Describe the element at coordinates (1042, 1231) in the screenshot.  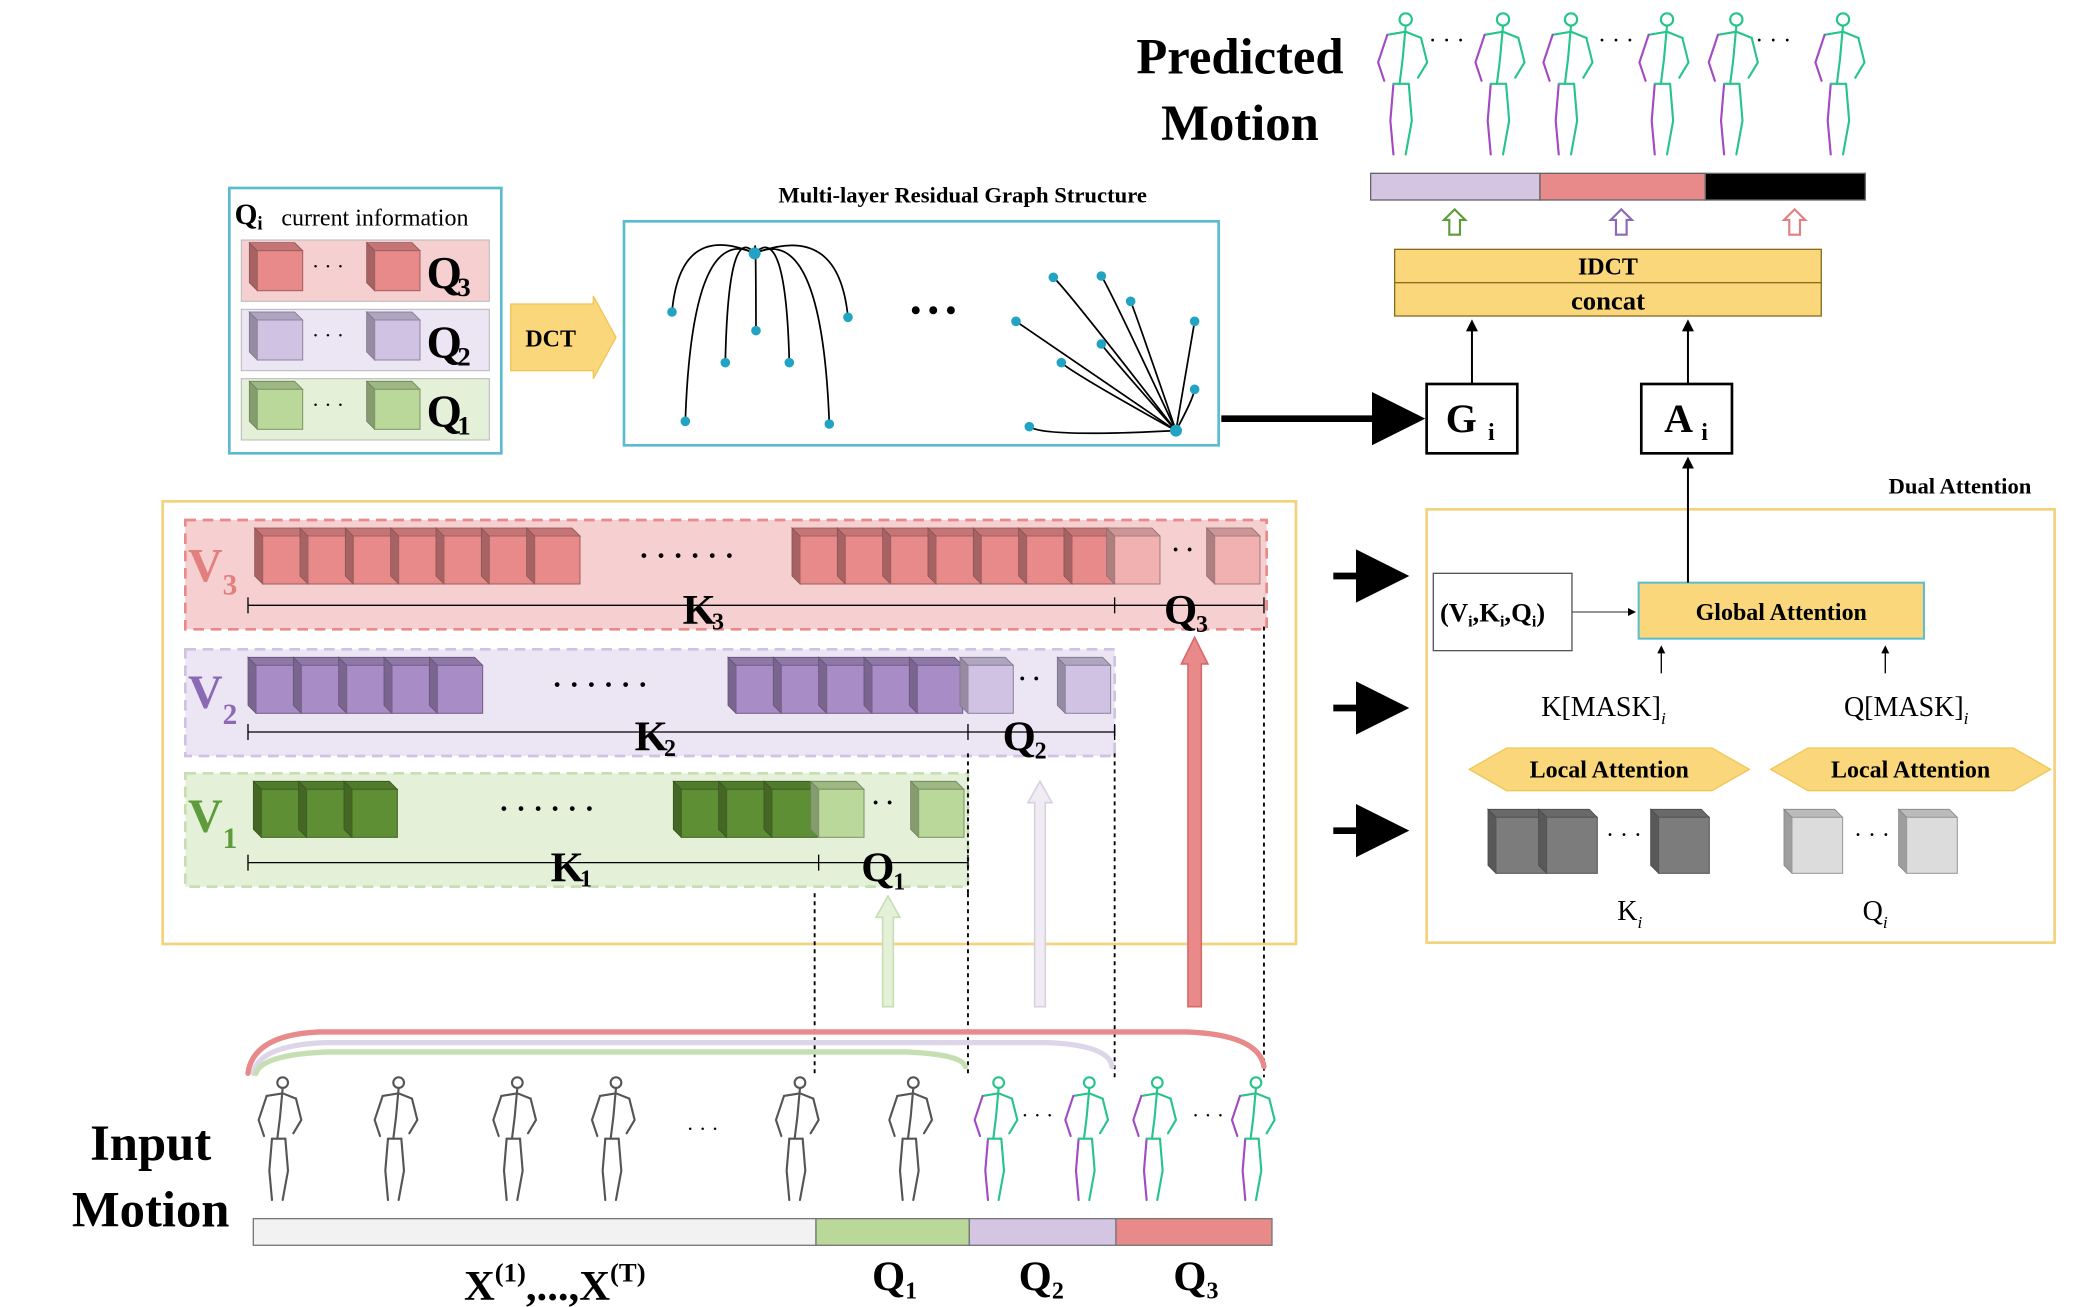
I see `input-bar-q2` at that location.